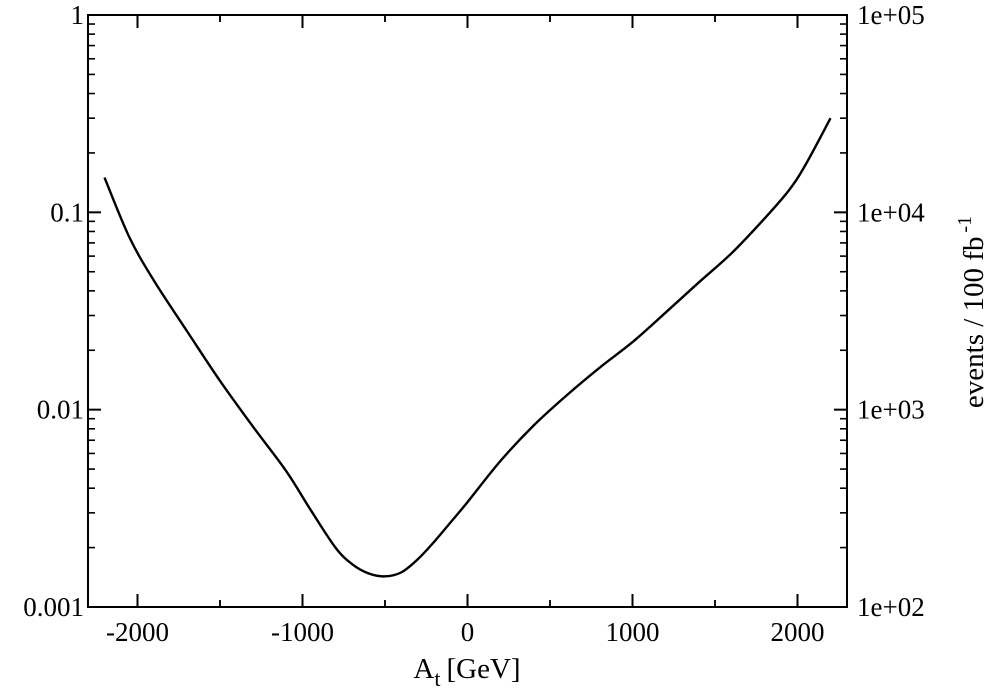 Image resolution: width=993 pixels, height=693 pixels. I want to click on right-axis-title: events / 100 fb -1, so click(972, 312).